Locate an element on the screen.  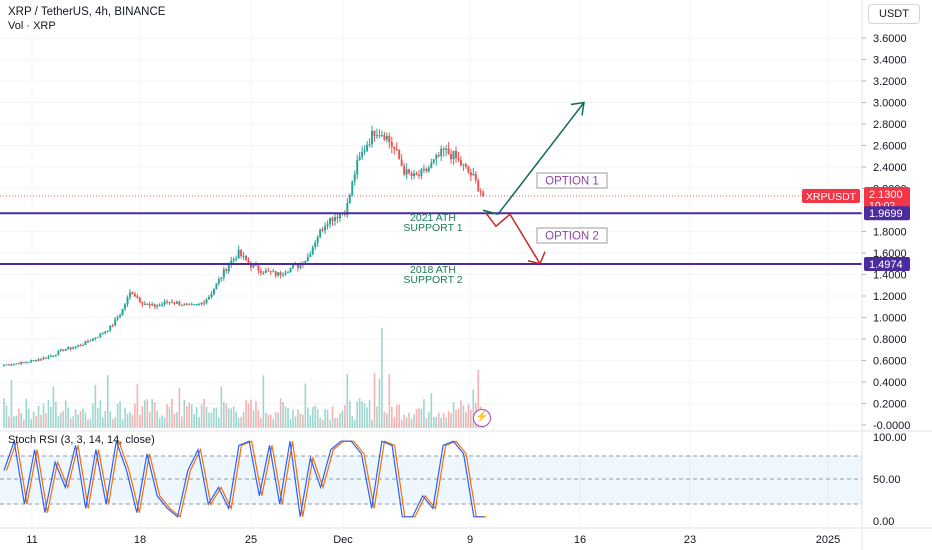
y-tick-label: 3.0000 is located at coordinates (890, 104).